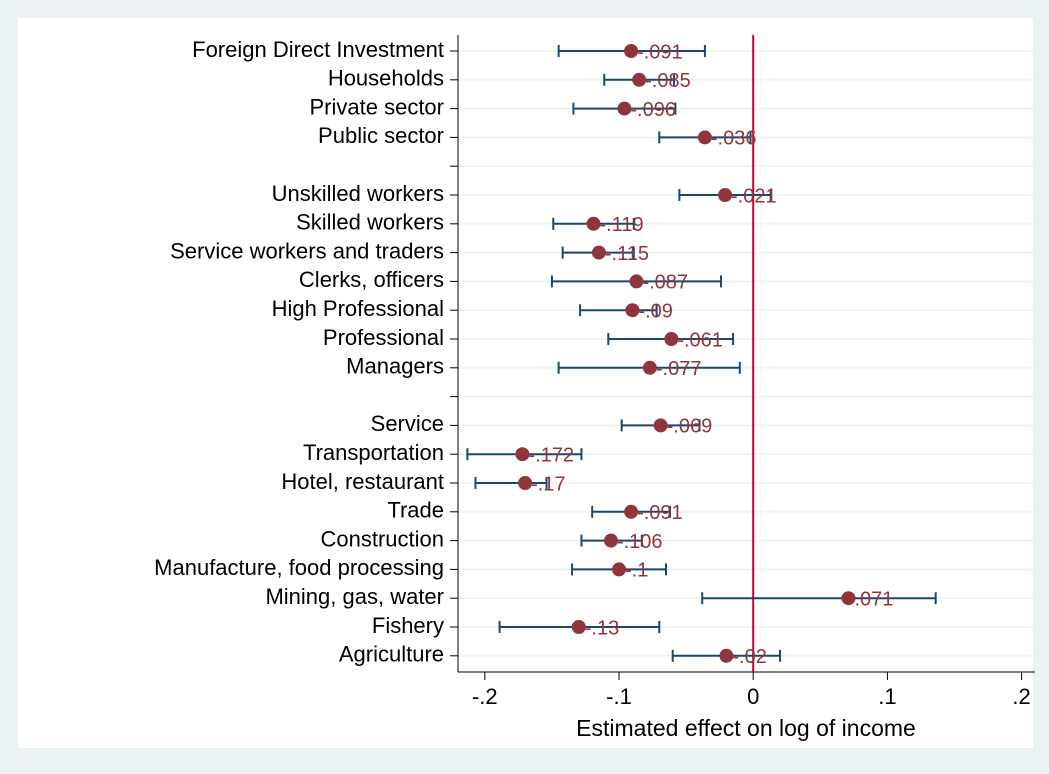  I want to click on y-tick-label: Unskilled workers, so click(358, 193).